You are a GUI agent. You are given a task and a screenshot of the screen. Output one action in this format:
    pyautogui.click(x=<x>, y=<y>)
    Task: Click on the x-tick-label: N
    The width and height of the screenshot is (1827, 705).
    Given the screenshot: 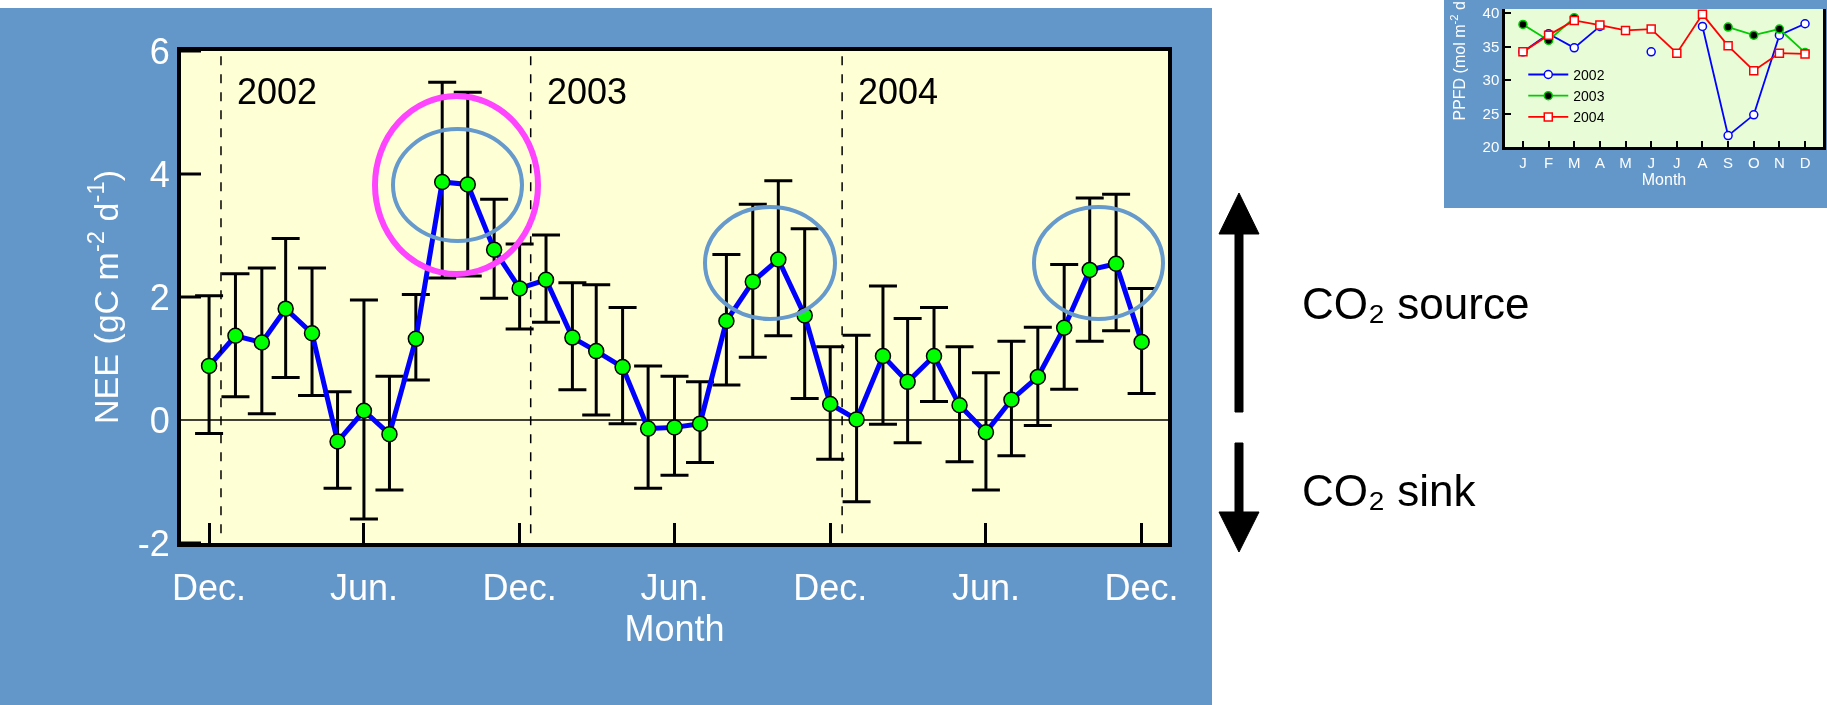 What is the action you would take?
    pyautogui.click(x=1779, y=162)
    